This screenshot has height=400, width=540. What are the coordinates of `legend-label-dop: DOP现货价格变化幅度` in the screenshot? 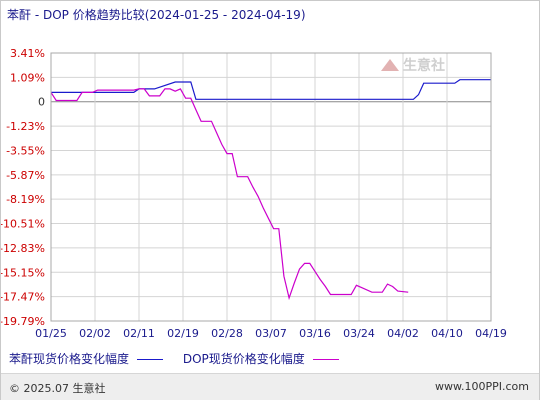 It's located at (243, 359).